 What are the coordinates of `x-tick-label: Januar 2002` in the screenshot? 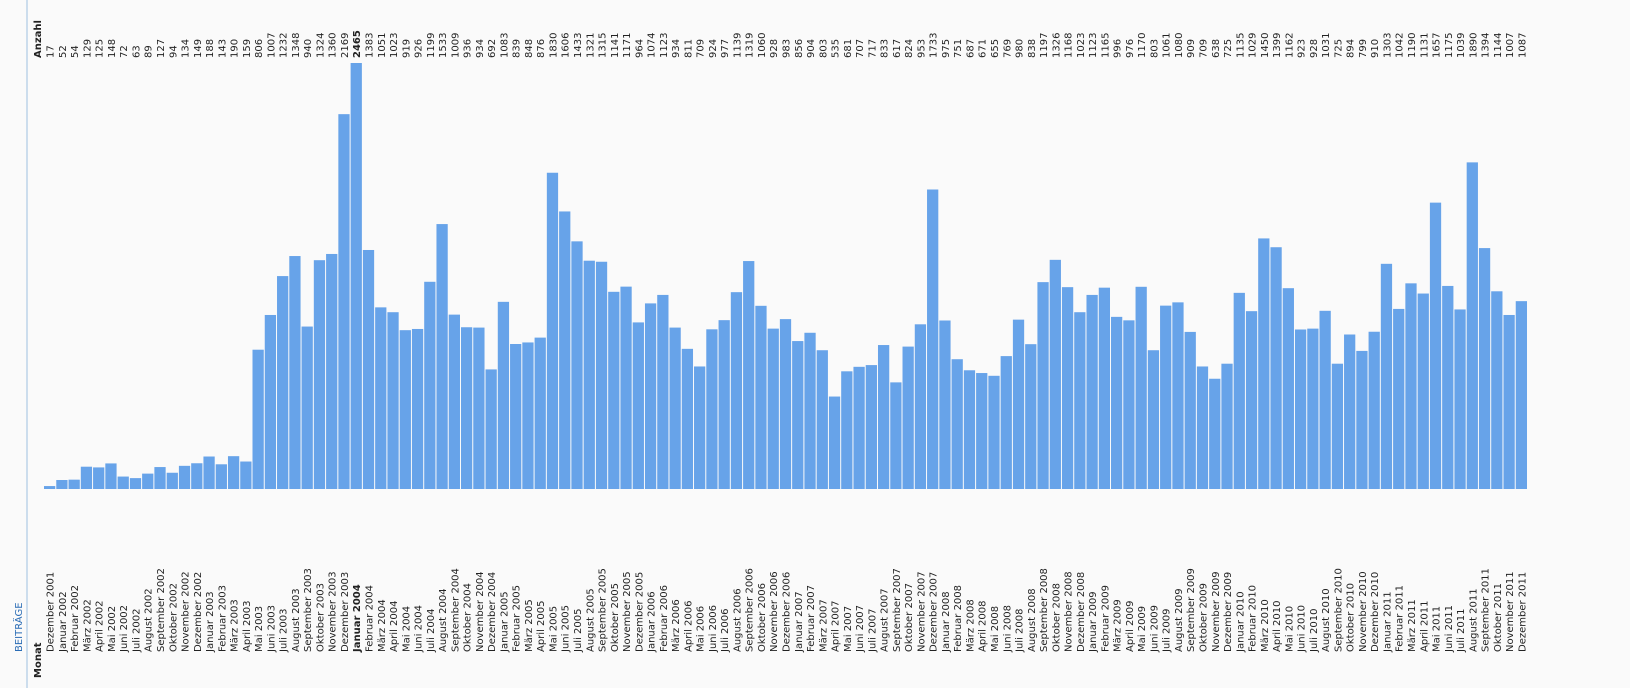 It's located at (63, 622).